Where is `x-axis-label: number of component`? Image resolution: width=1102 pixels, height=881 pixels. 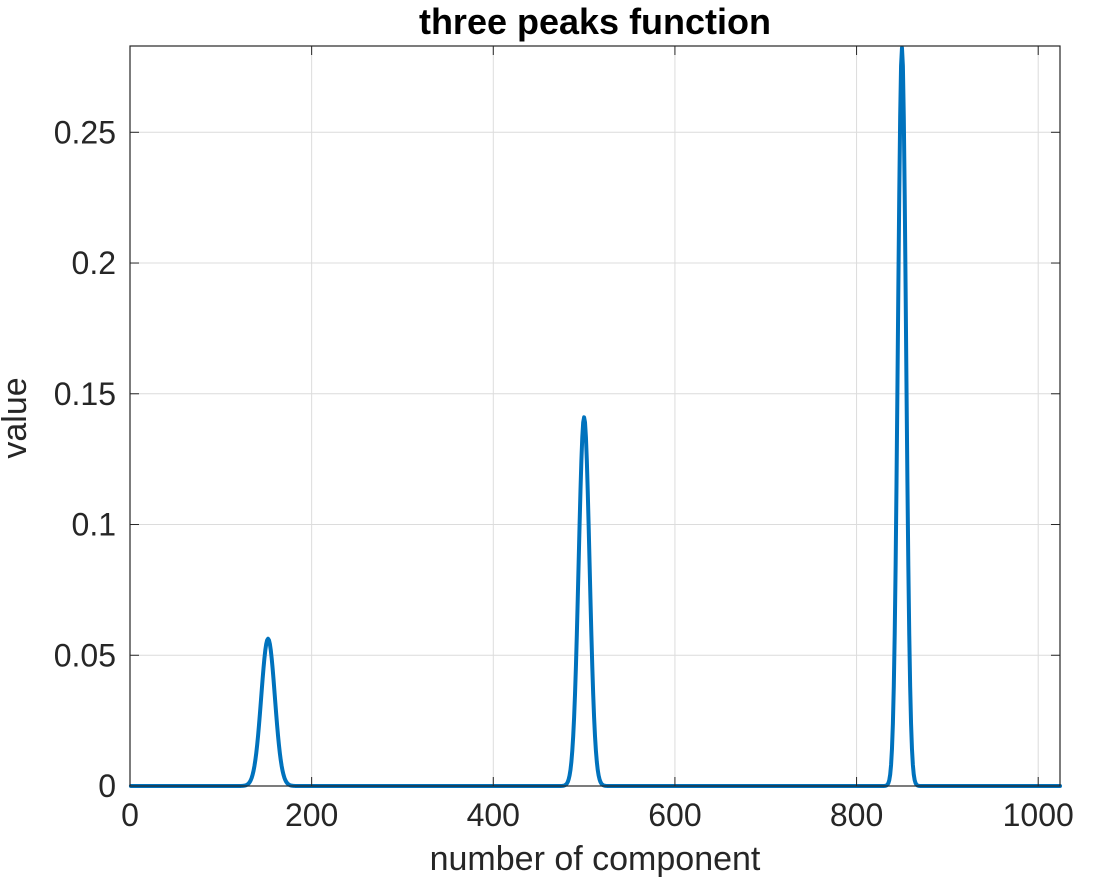 x-axis-label: number of component is located at coordinates (595, 859).